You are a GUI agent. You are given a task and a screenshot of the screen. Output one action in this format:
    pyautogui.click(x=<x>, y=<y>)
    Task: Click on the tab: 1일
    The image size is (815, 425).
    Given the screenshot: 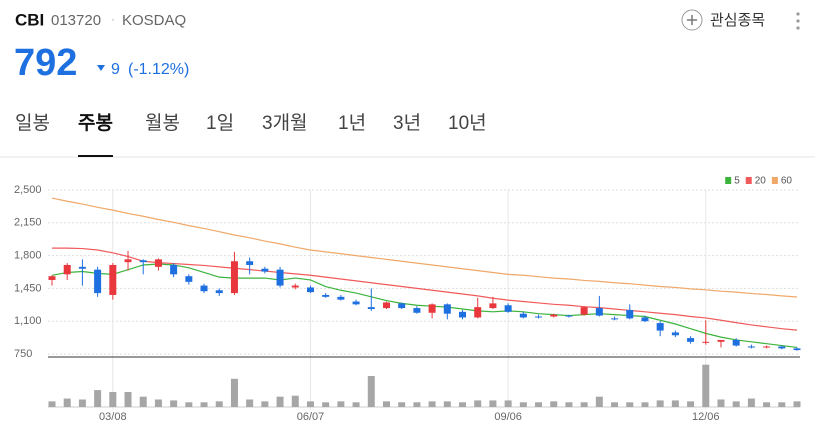 What is the action you would take?
    pyautogui.click(x=220, y=123)
    